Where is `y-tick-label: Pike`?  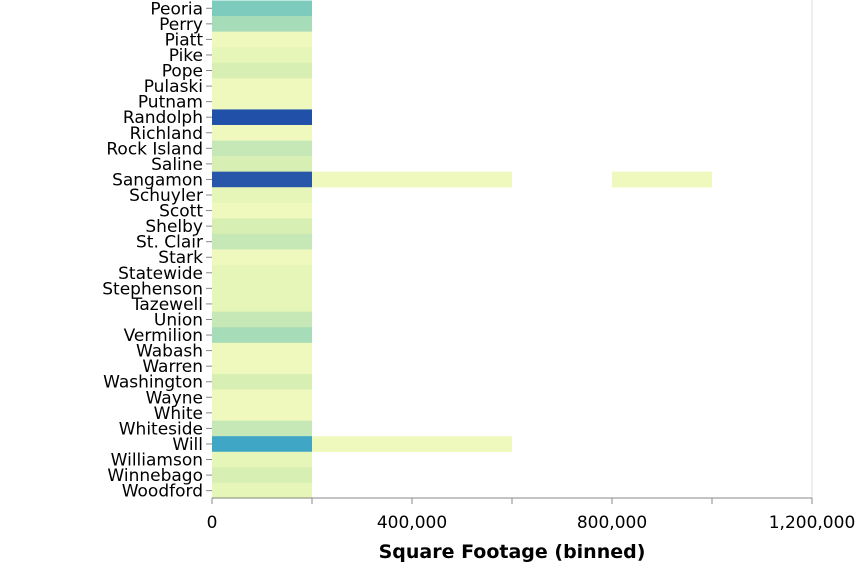 y-tick-label: Pike is located at coordinates (186, 56).